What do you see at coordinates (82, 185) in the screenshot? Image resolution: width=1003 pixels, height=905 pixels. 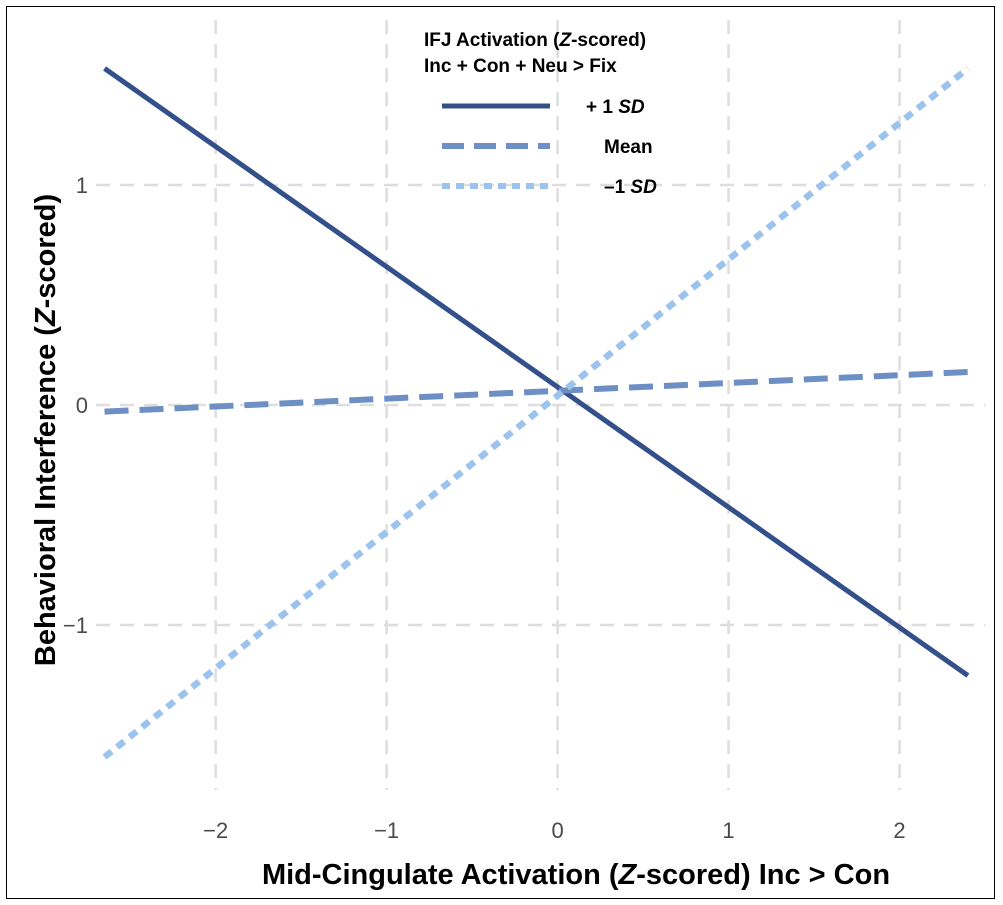 I see `y-tick-label: 1` at bounding box center [82, 185].